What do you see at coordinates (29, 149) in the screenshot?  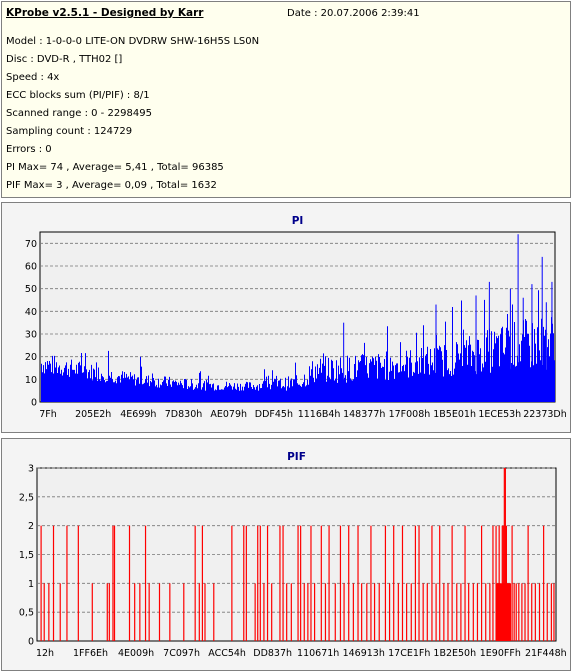 I see `errors-line: Errors : 0` at bounding box center [29, 149].